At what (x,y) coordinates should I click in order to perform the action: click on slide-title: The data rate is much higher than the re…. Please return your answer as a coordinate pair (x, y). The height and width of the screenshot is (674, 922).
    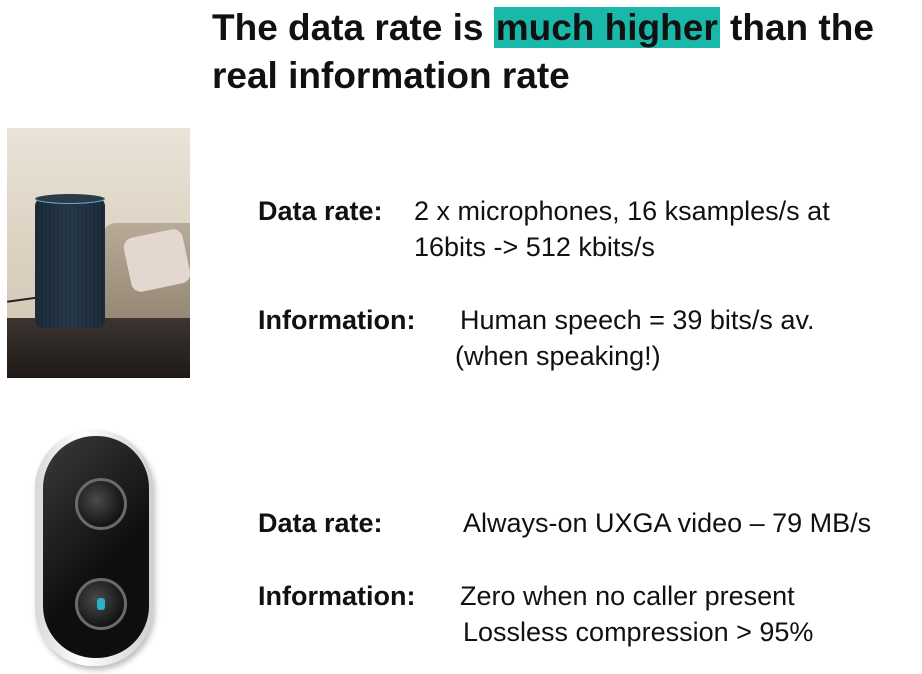
    Looking at the image, I should click on (562, 52).